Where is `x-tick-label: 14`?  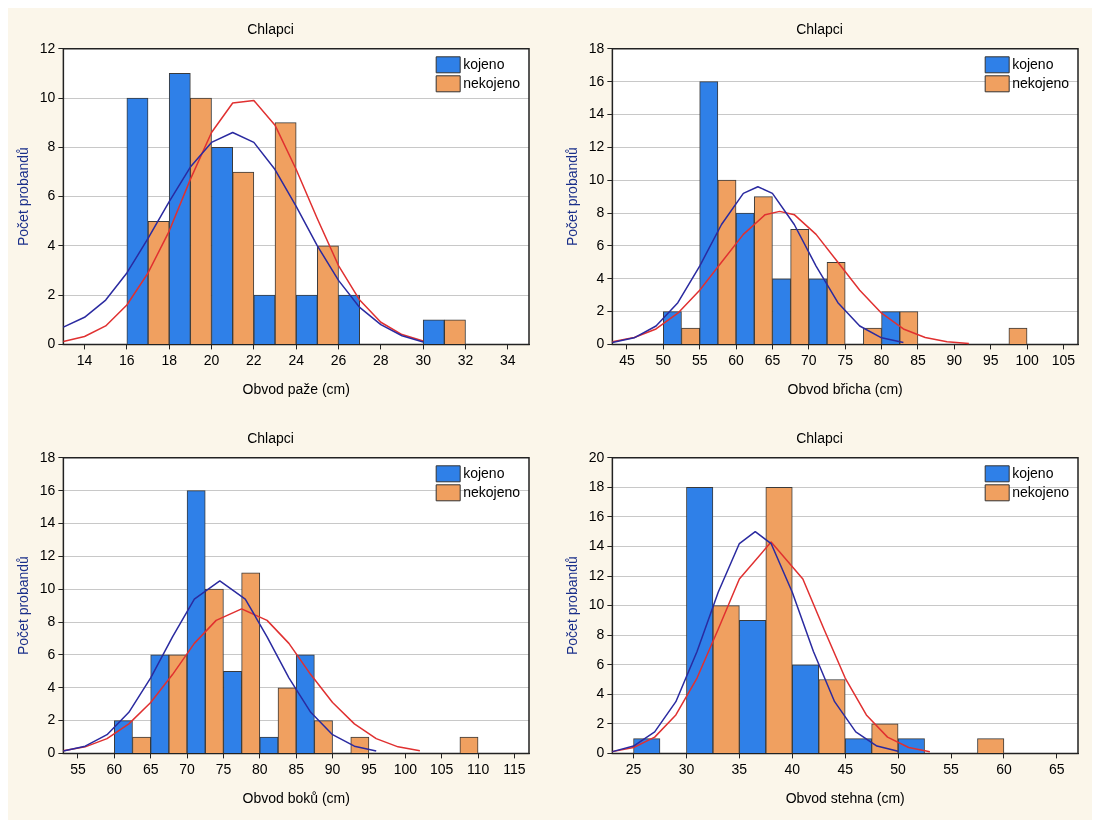 x-tick-label: 14 is located at coordinates (84, 359).